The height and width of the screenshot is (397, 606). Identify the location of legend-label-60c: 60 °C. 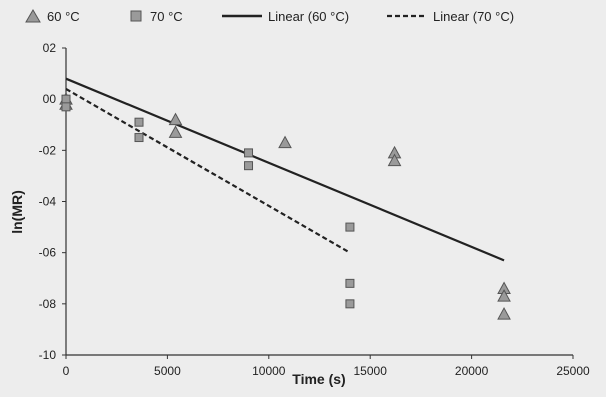
(63, 16).